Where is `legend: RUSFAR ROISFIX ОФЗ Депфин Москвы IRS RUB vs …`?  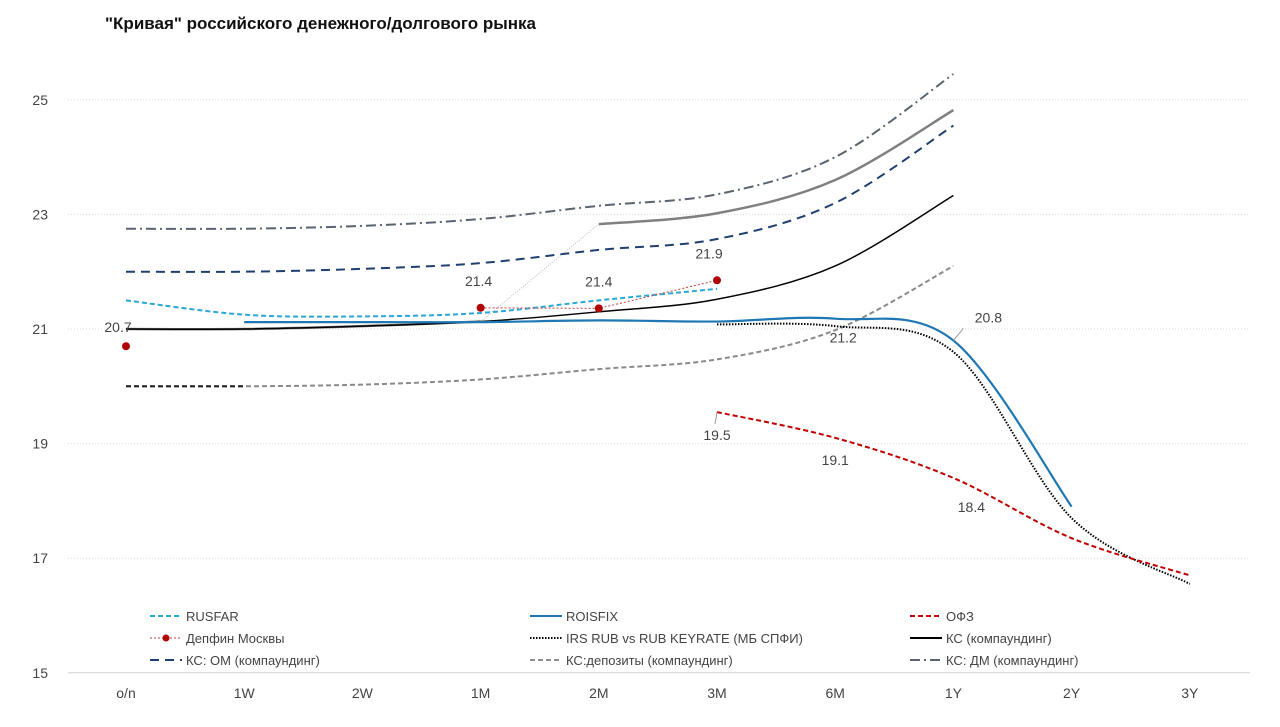
legend: RUSFAR ROISFIX ОФЗ Депфин Москвы IRS RUB vs … is located at coordinates (614, 638).